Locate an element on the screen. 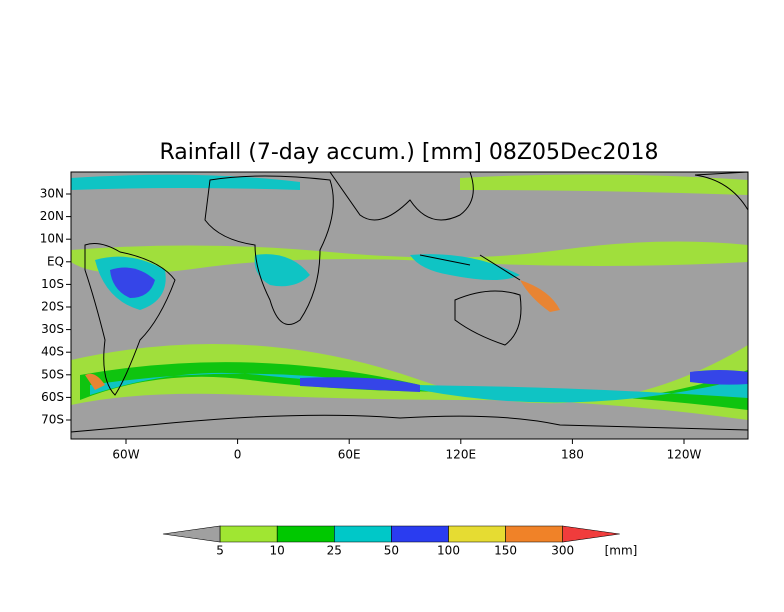  lon-label: 0 is located at coordinates (238, 455).